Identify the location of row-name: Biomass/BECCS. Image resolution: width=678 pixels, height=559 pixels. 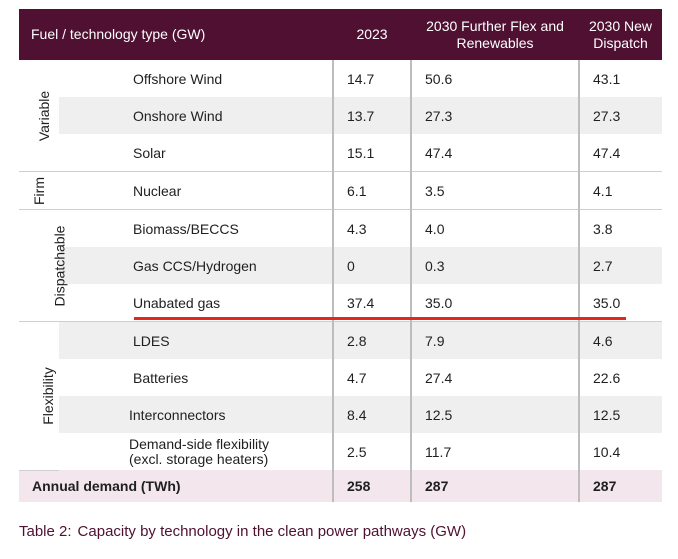
(186, 228).